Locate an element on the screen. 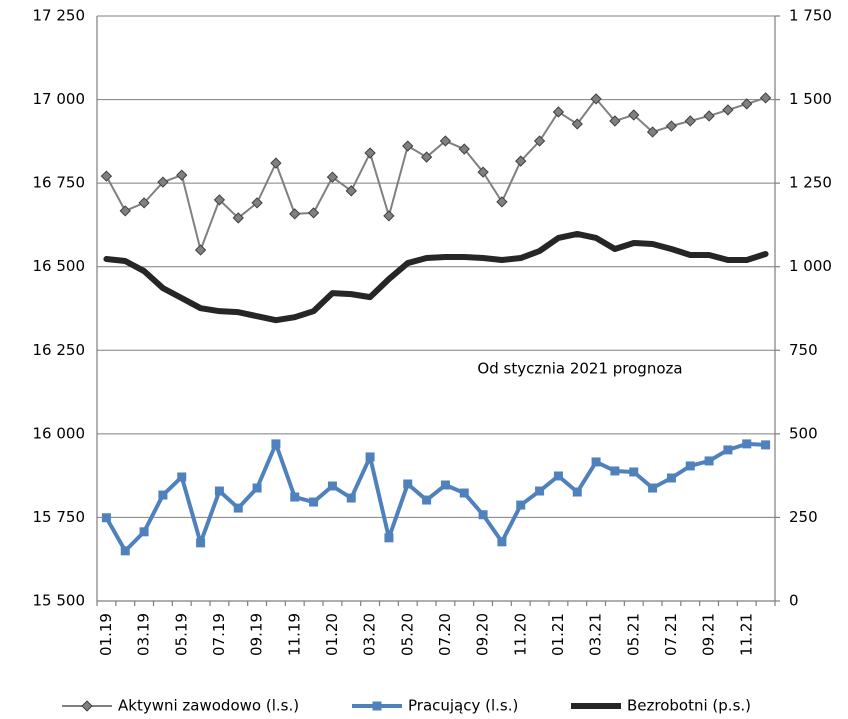 The image size is (848, 719). x-tick-label: 11.20 is located at coordinates (520, 634).